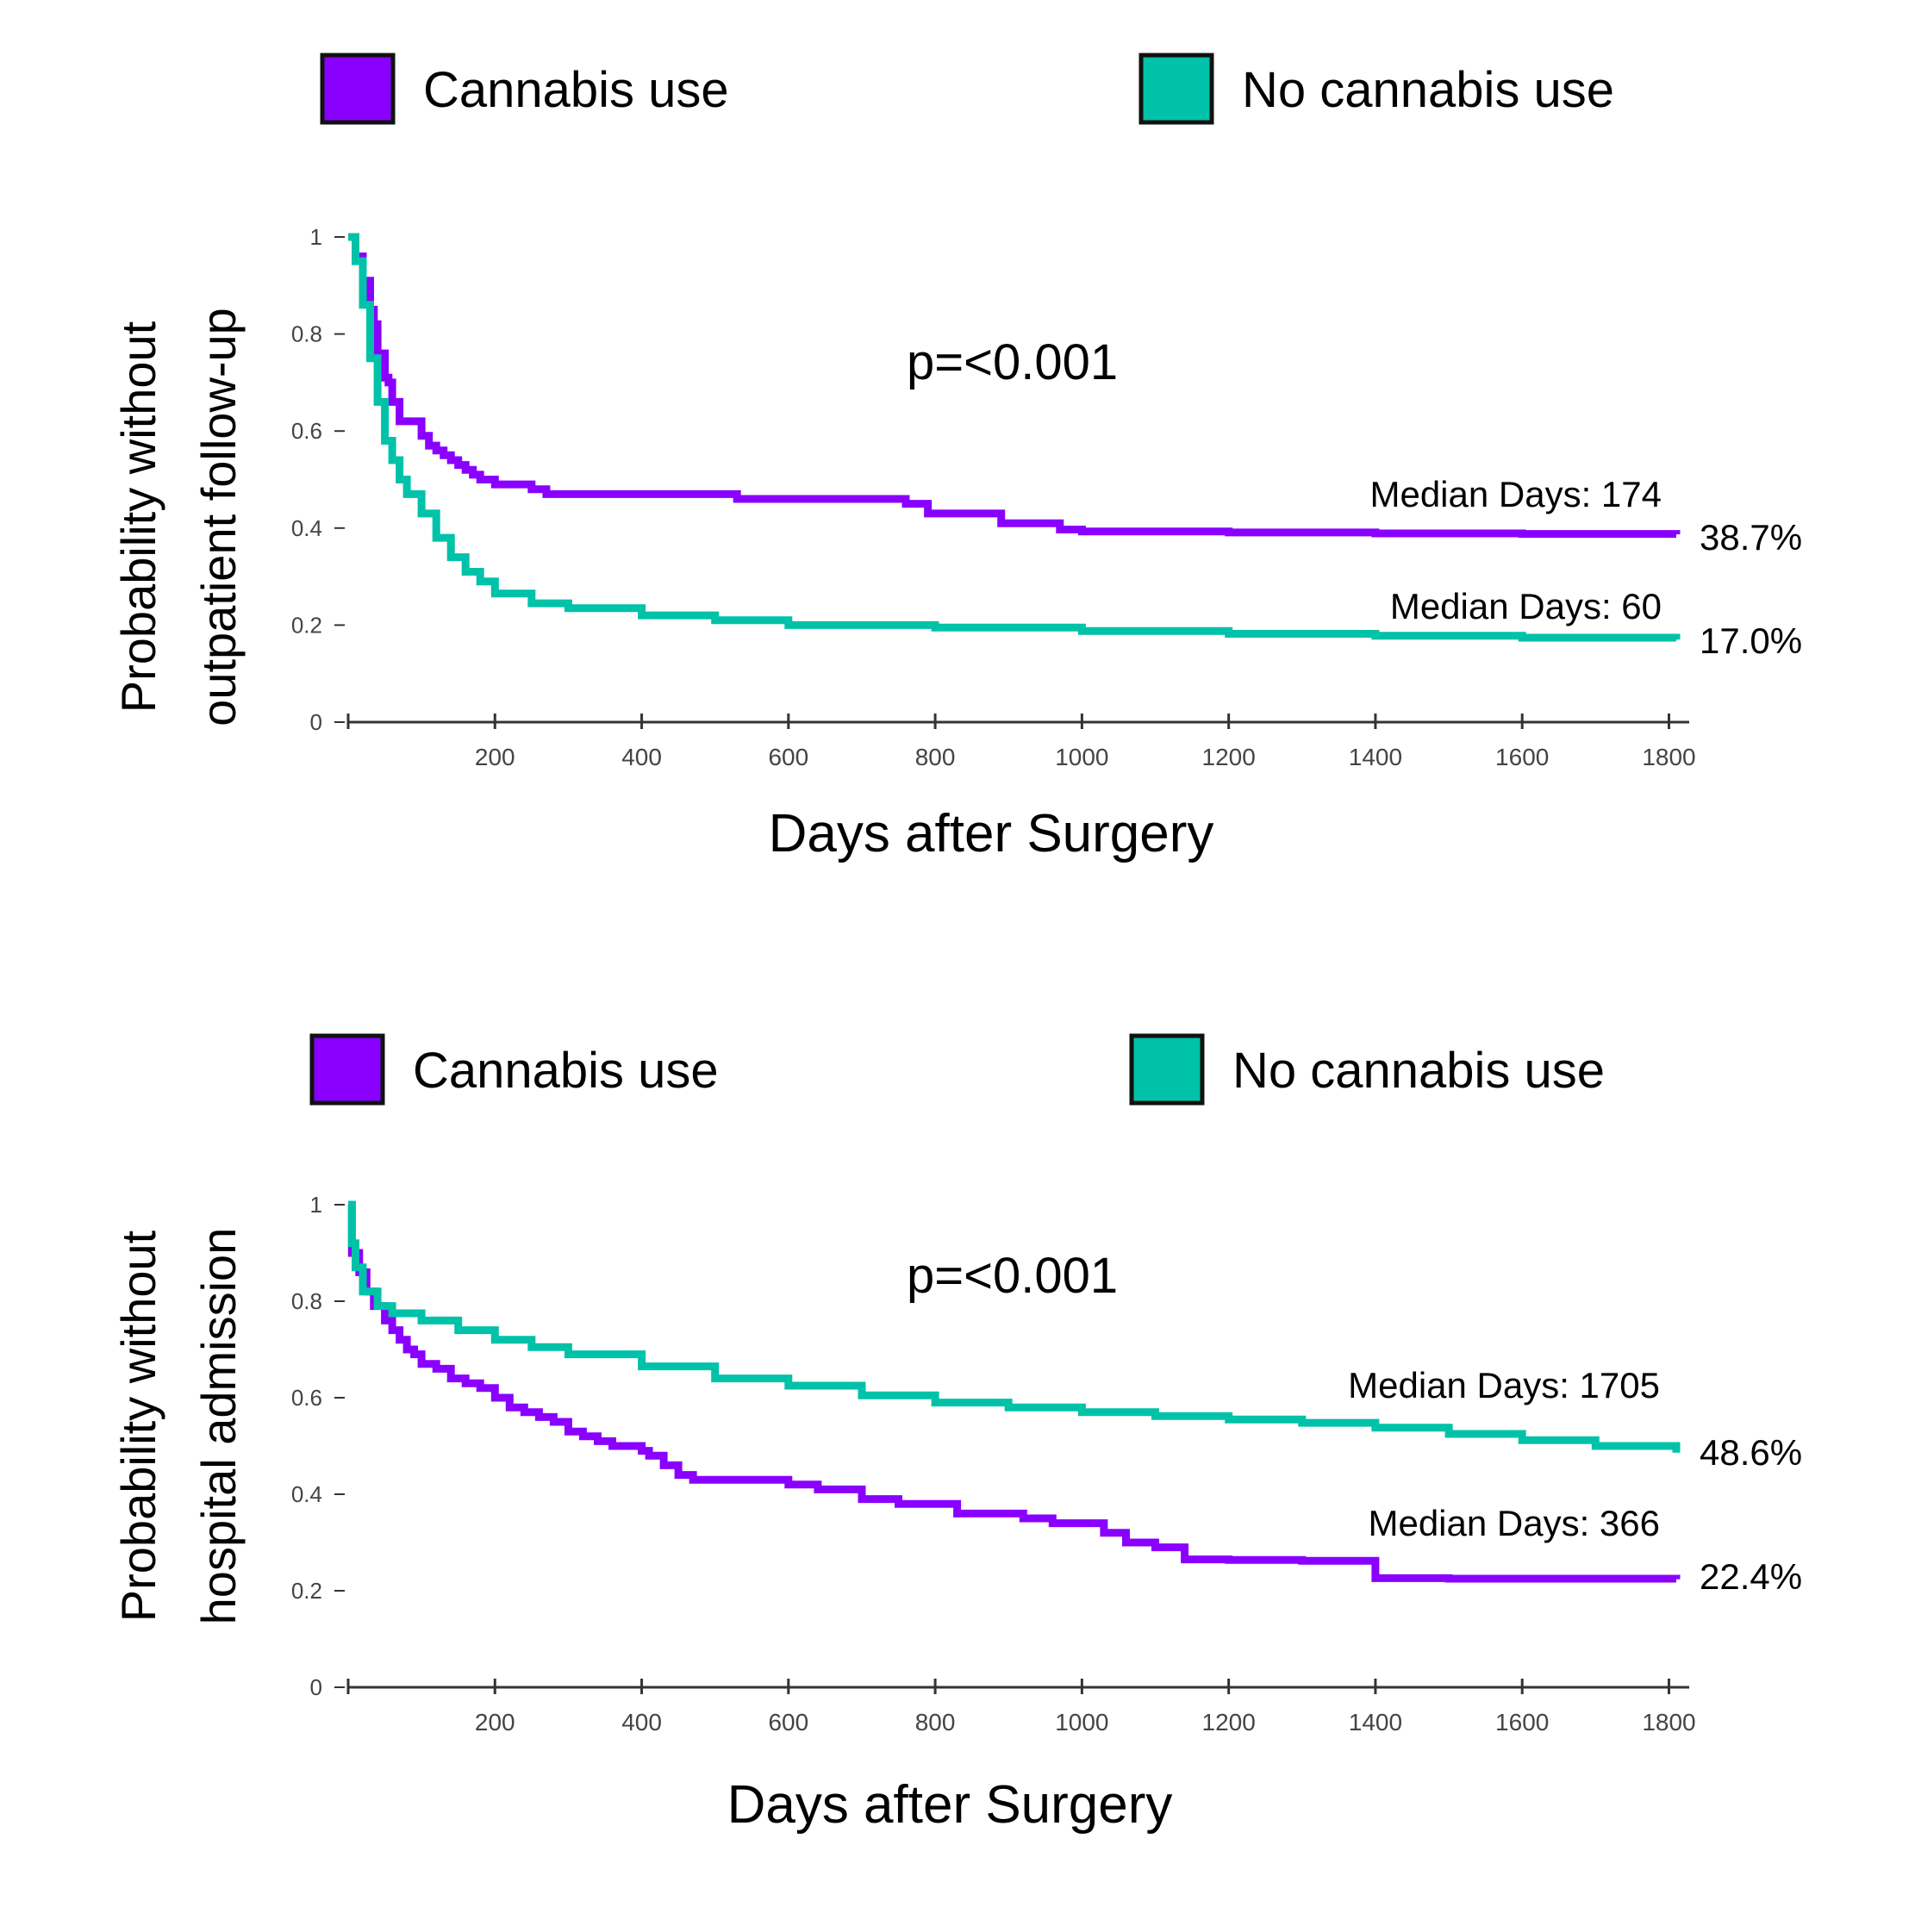 Image resolution: width=1915 pixels, height=1932 pixels. What do you see at coordinates (1514, 1523) in the screenshot?
I see `median-label-cannabis: Median Days: 366` at bounding box center [1514, 1523].